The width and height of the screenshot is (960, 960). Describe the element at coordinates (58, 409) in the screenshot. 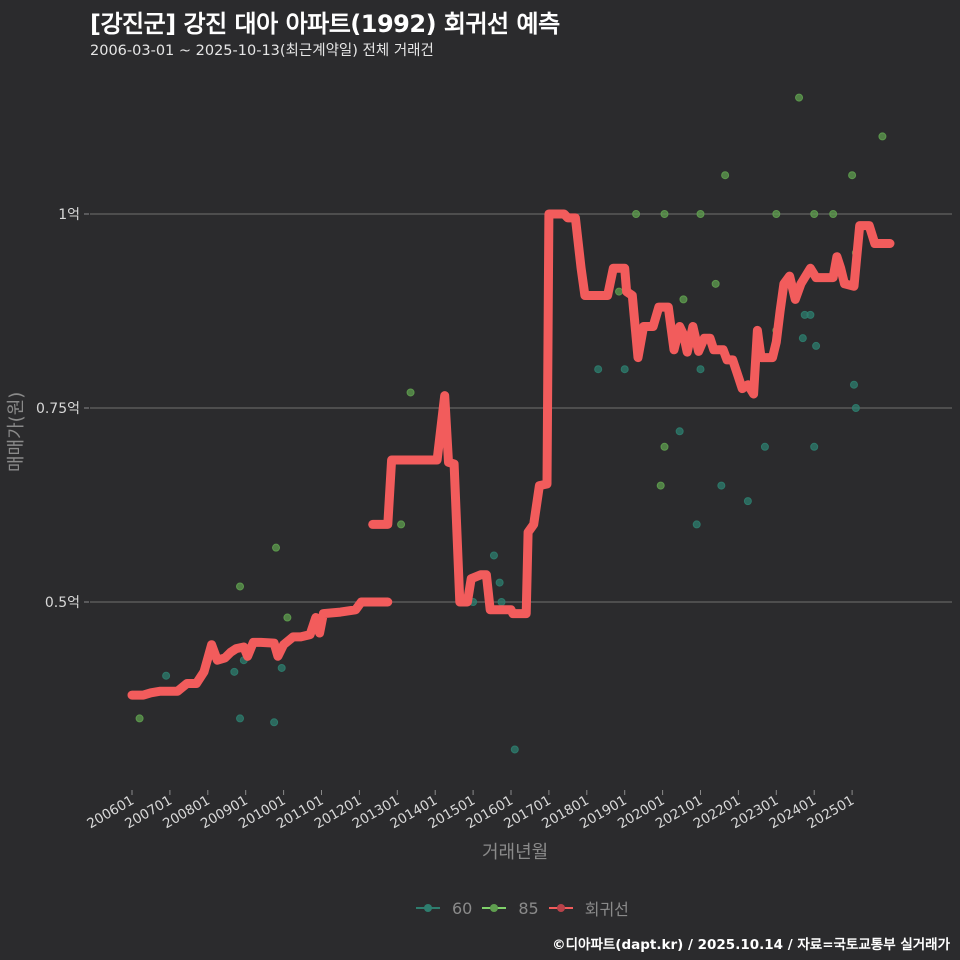

I see `svg-text: 0.75억` at that location.